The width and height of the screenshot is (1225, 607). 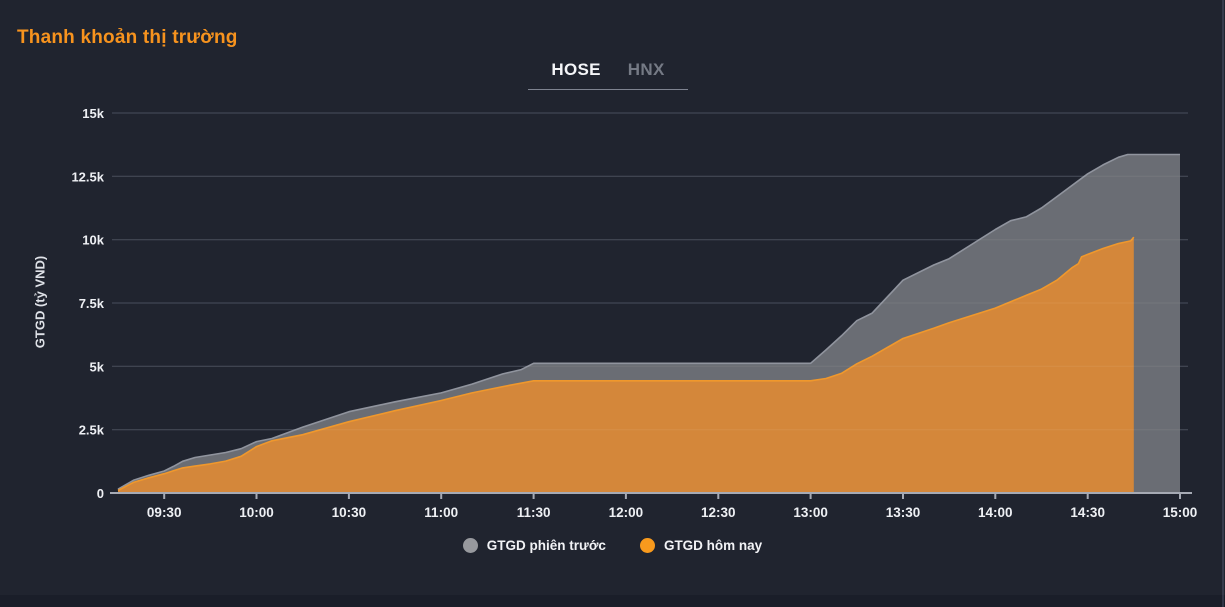 I want to click on y-tick-label: 15k, so click(x=93, y=113).